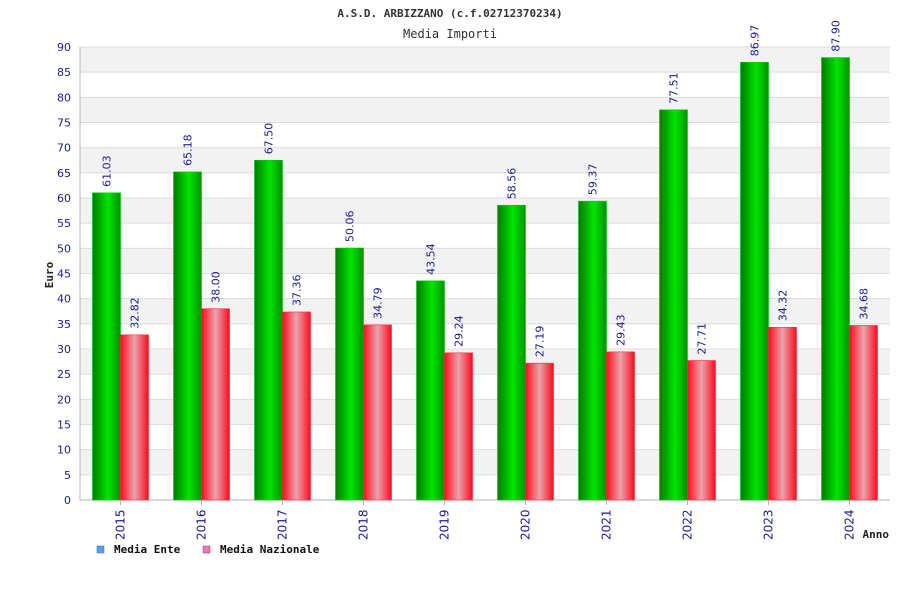  Describe the element at coordinates (526, 524) in the screenshot. I see `x-tick-label: 2020` at that location.